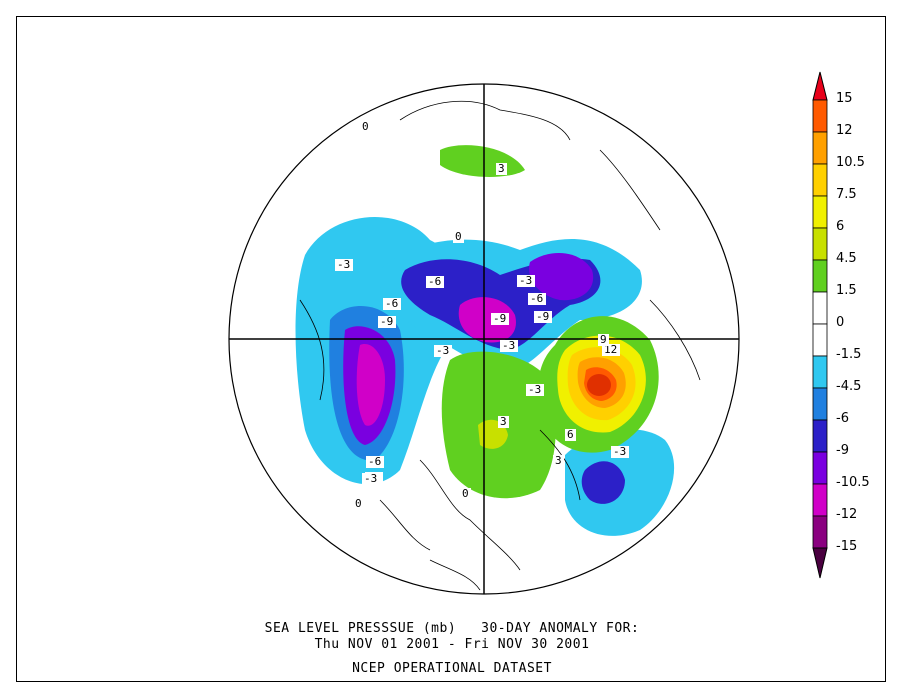 The width and height of the screenshot is (904, 699). What do you see at coordinates (847, 546) in the screenshot?
I see `colorbar-tick-label: -15` at bounding box center [847, 546].